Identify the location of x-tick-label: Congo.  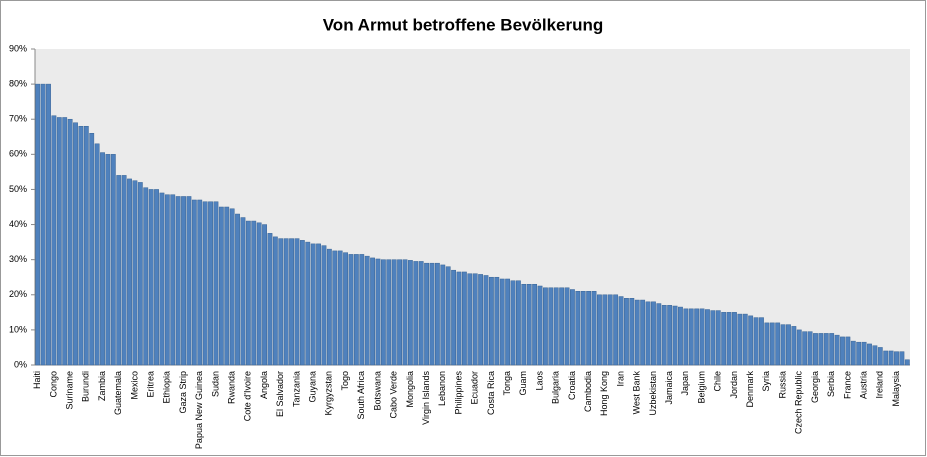
(53, 384).